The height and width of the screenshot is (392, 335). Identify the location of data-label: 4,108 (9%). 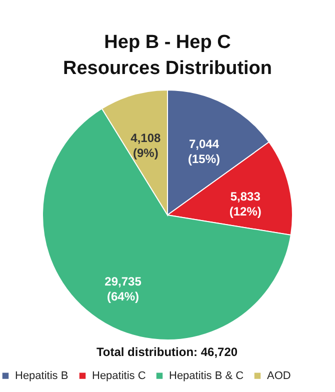
(146, 145).